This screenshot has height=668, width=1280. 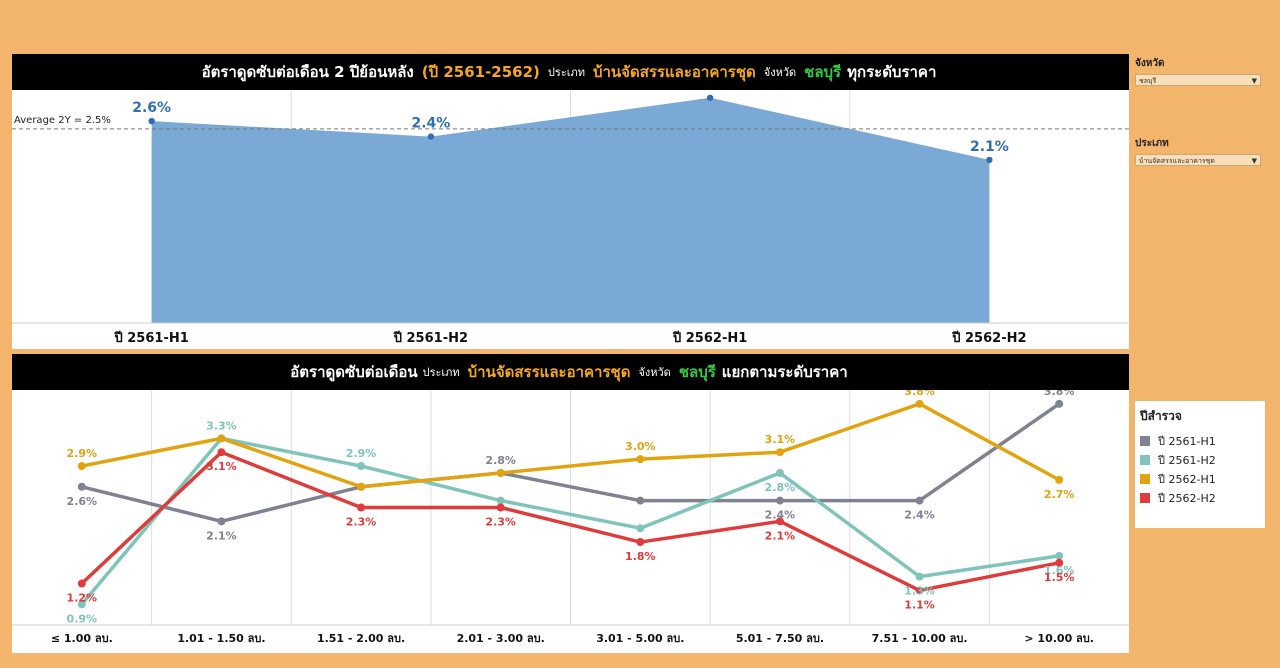 What do you see at coordinates (1177, 161) in the screenshot?
I see `type-select-value: บ้านจัดสรรและอาคารชุด` at bounding box center [1177, 161].